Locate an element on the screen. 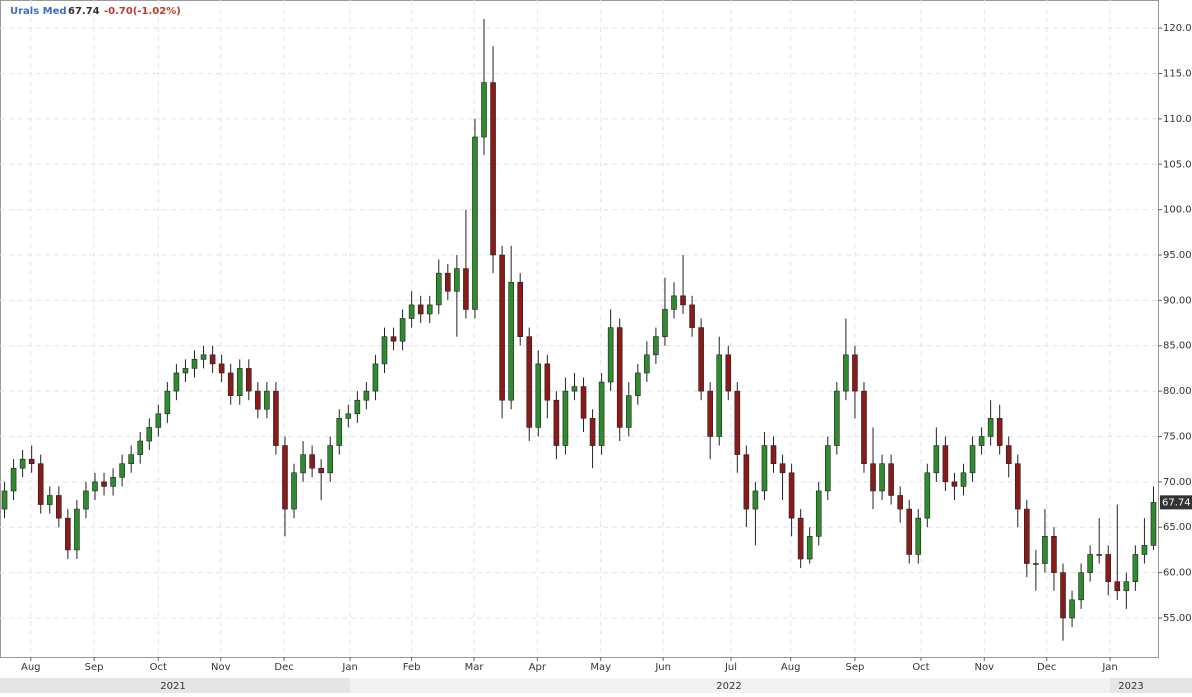 This screenshot has width=1192, height=697. price-change: -0.70(-1.02%) is located at coordinates (142, 11).